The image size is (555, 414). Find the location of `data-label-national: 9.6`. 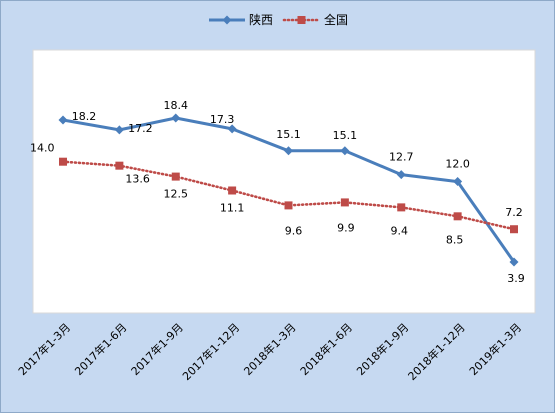

data-label-national: 9.6 is located at coordinates (294, 230).